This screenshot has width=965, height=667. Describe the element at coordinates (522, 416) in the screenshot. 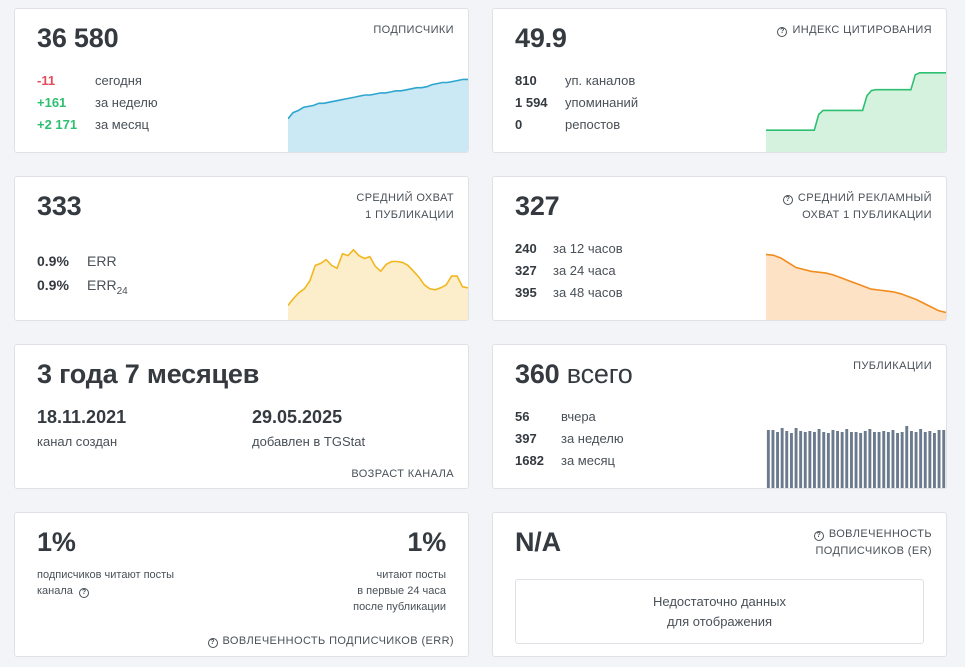

I see `stat-value: 56` at that location.